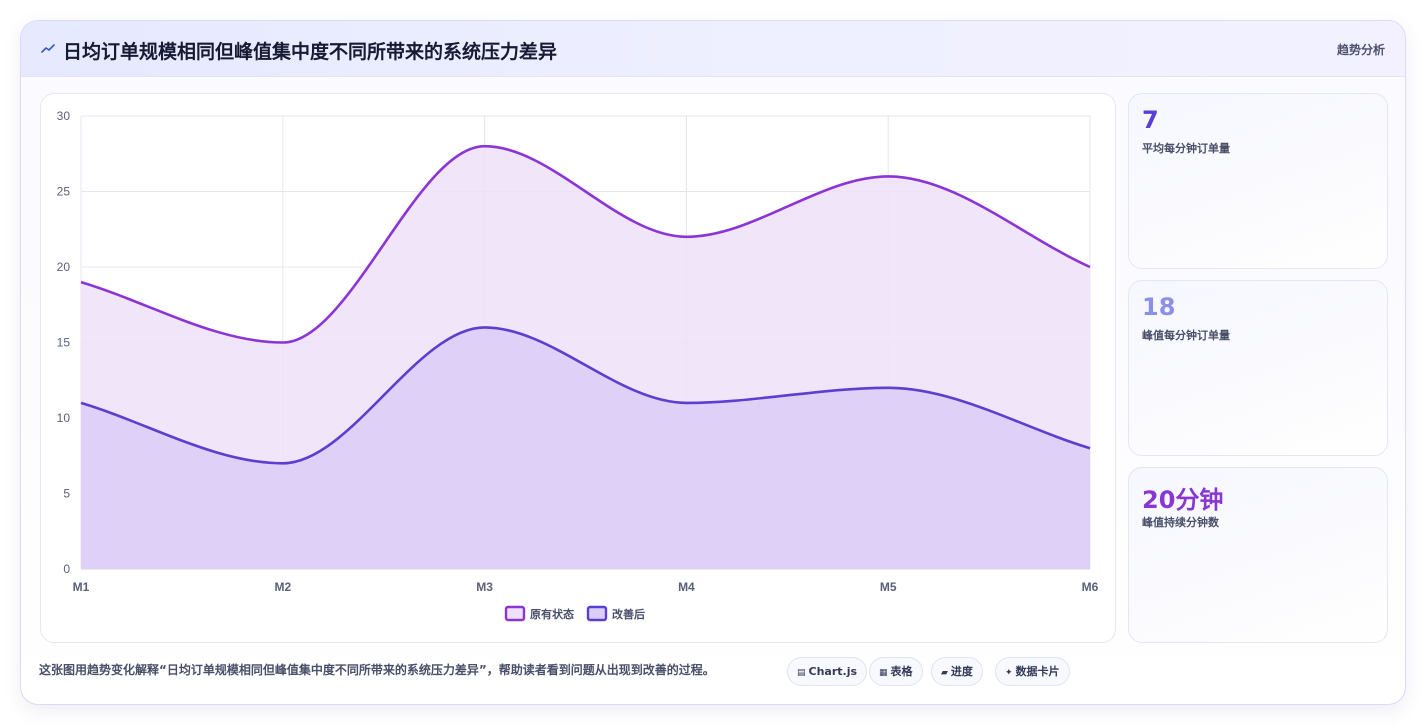 The width and height of the screenshot is (1426, 725). Describe the element at coordinates (1258, 368) in the screenshot. I see `stat-card-peak: 18 峰值每分钟订单量` at that location.